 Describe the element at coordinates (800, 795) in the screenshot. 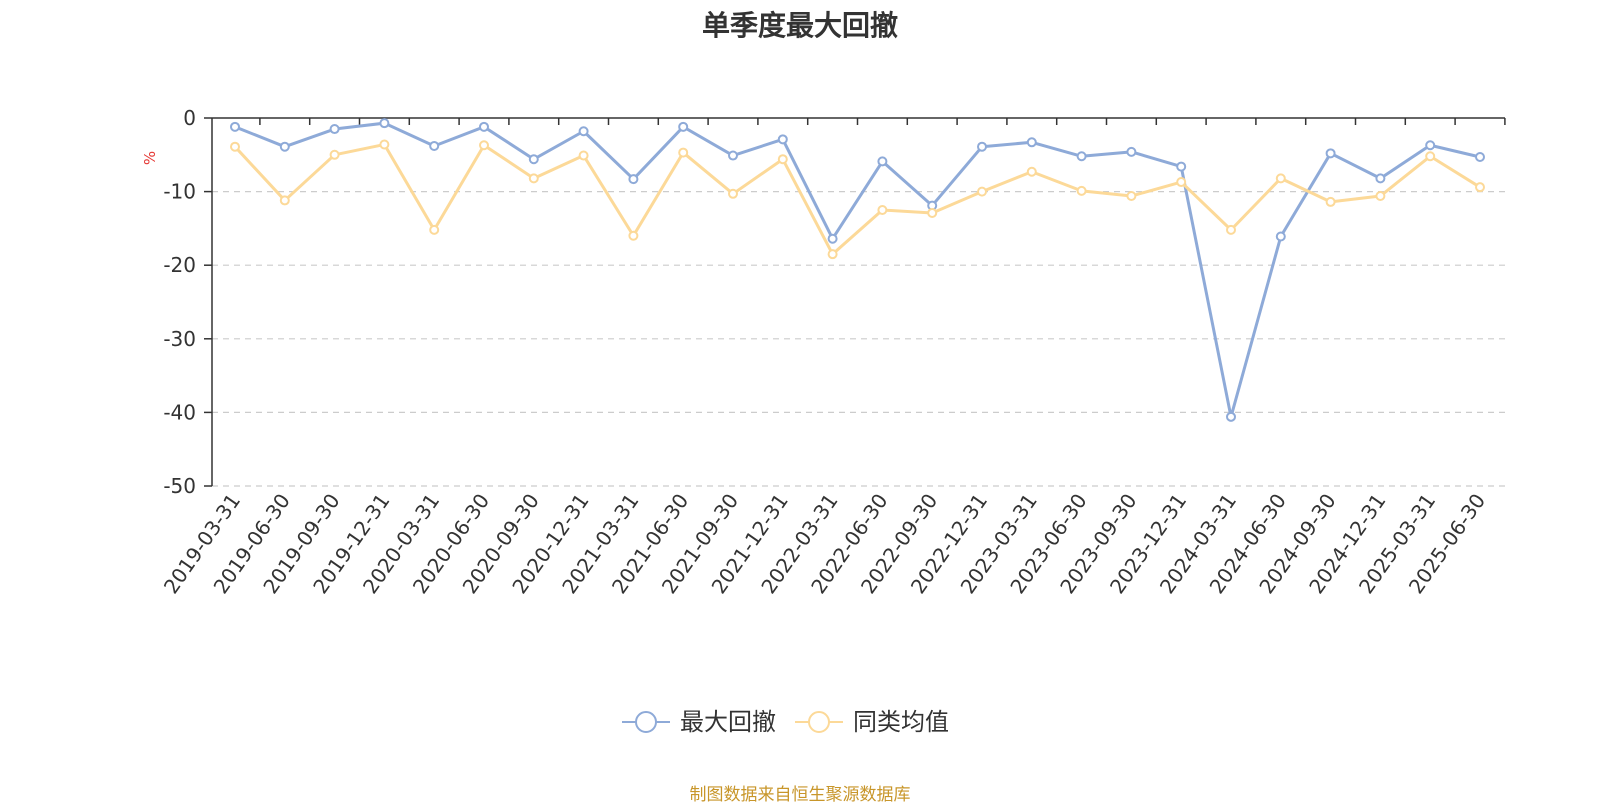

I see `source-note: 制图数据来自恒生聚源数据库` at that location.